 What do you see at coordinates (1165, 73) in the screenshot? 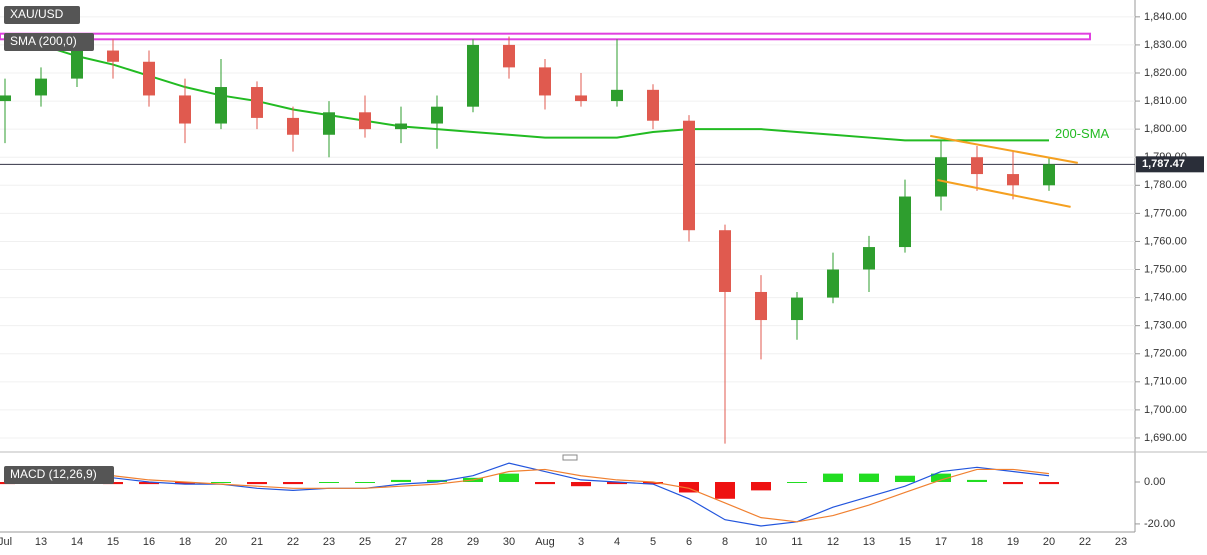
I see `y-tick-label: 1,820.00` at bounding box center [1165, 73].